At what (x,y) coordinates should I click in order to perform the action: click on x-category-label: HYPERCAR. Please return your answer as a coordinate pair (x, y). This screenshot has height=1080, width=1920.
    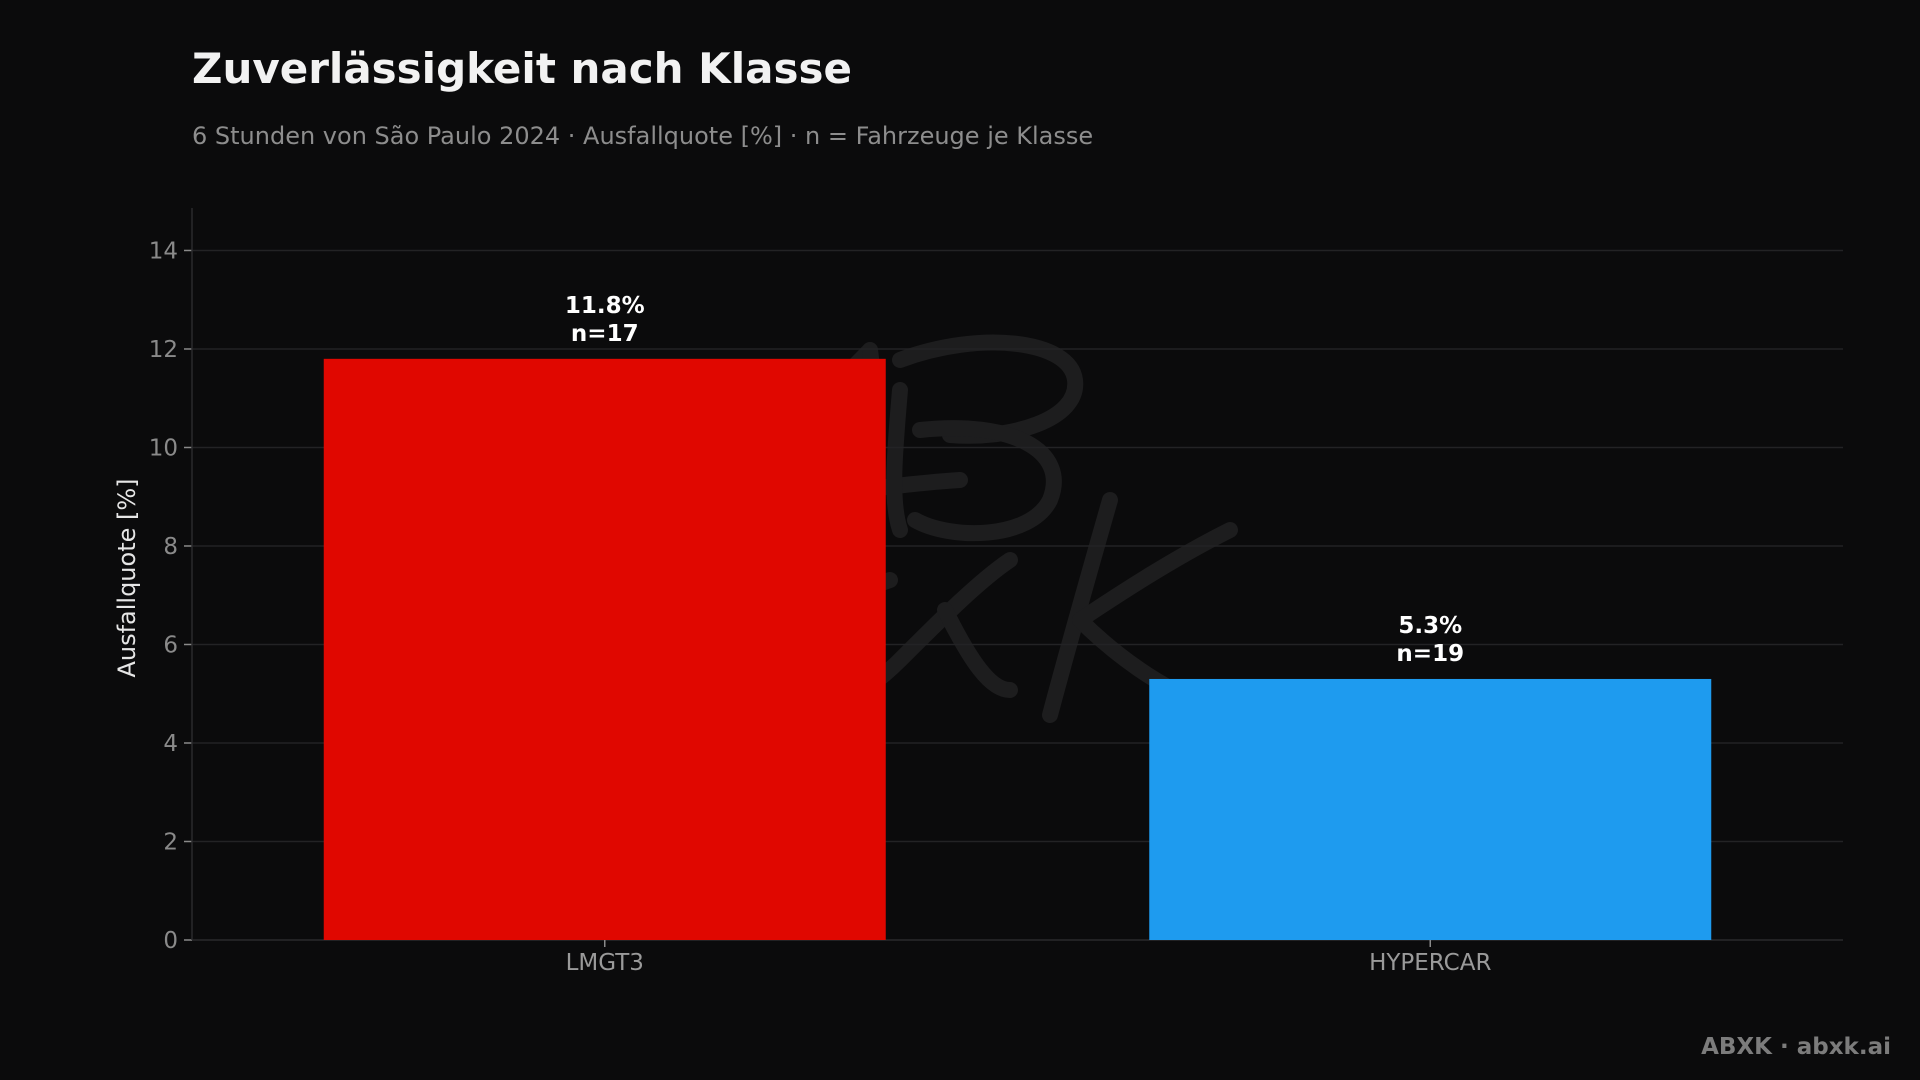
    Looking at the image, I should click on (1430, 963).